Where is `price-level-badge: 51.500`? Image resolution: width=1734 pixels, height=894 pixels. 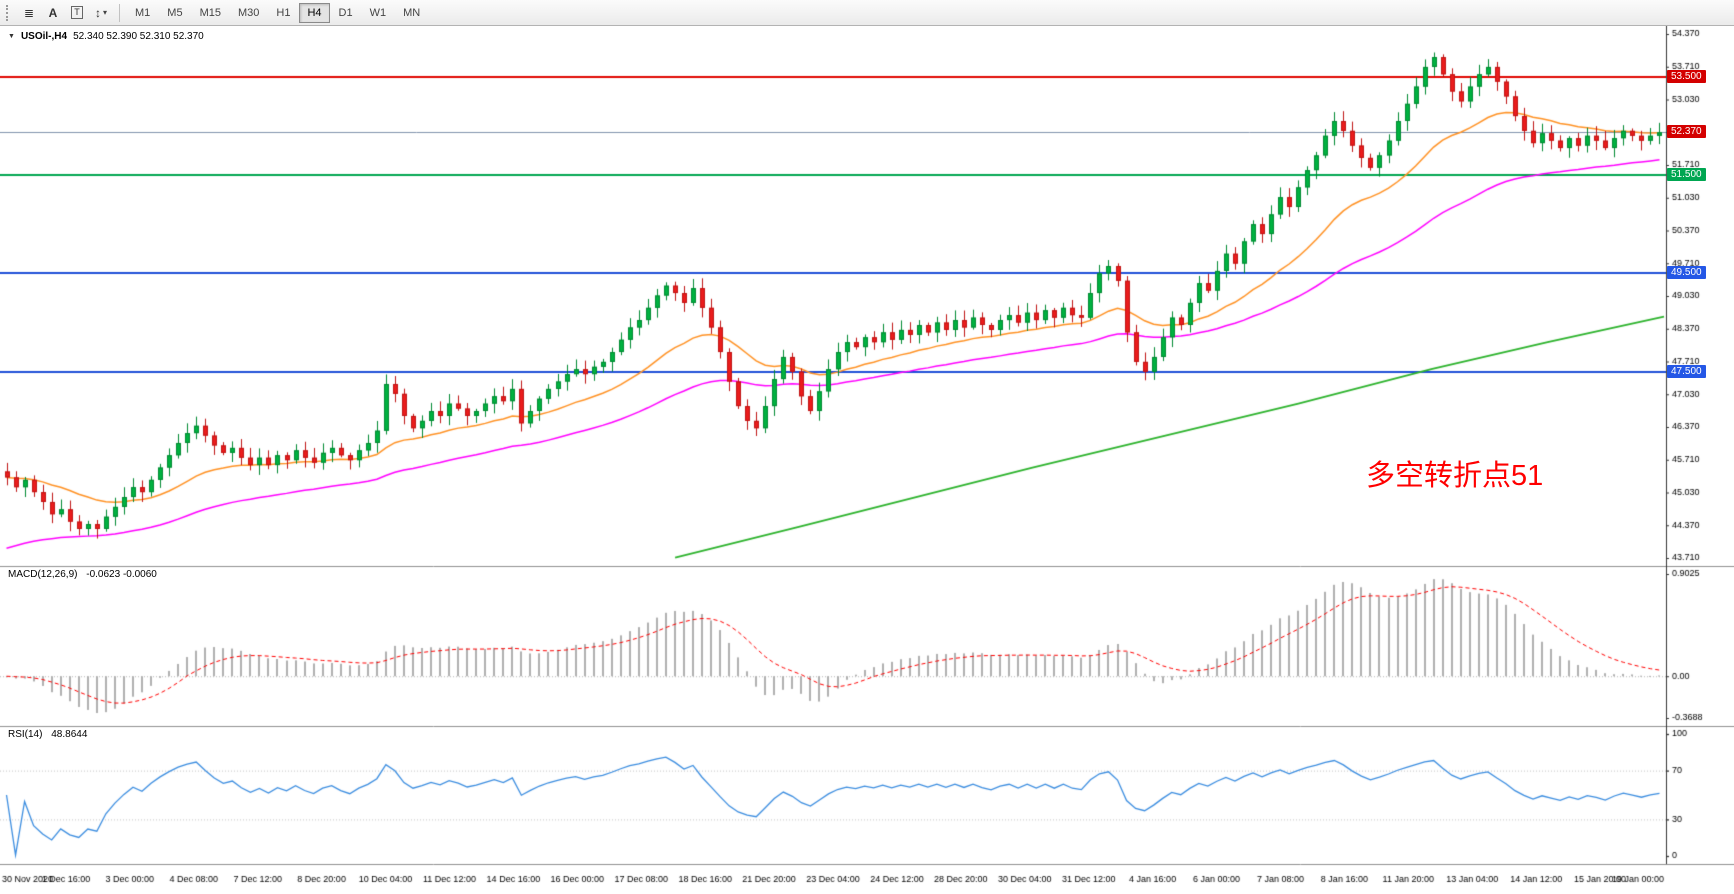 price-level-badge: 51.500 is located at coordinates (1686, 175).